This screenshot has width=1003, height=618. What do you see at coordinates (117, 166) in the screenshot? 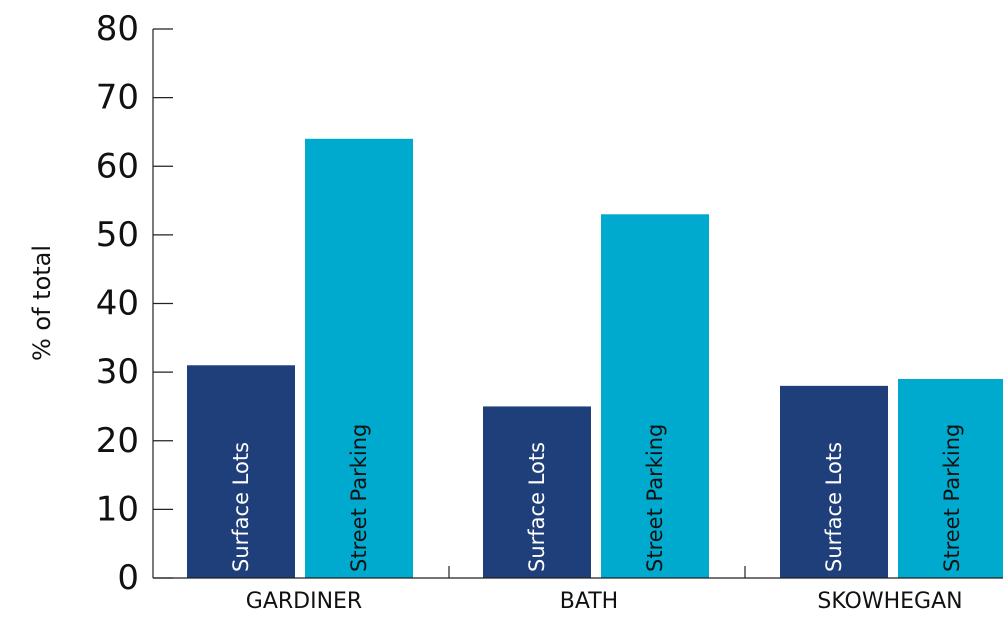
I see `y-tick-label: 60` at bounding box center [117, 166].